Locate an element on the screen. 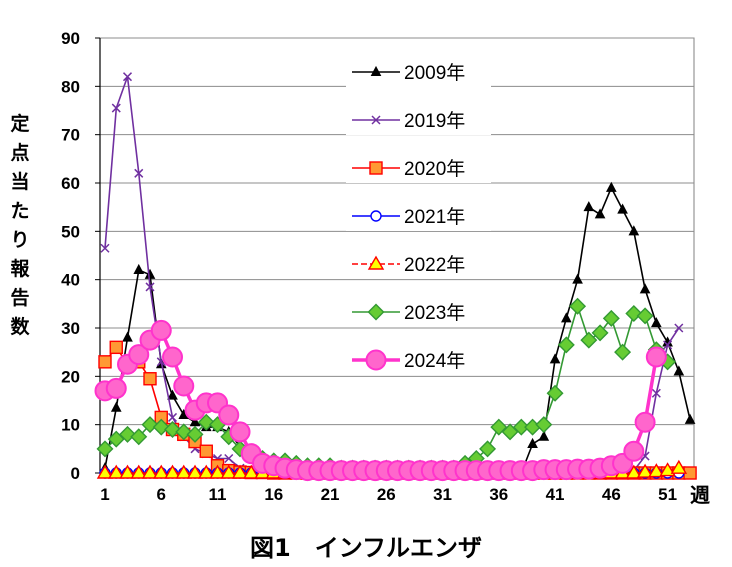 The image size is (732, 567). y-axis-label-char: 点 is located at coordinates (19, 153).